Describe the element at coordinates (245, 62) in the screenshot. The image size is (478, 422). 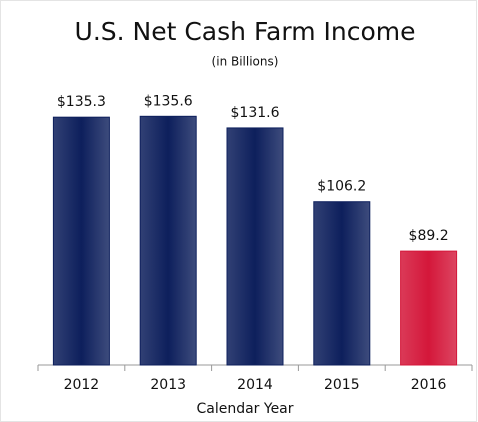
I see `chart-subtitle: (in Billions)` at that location.